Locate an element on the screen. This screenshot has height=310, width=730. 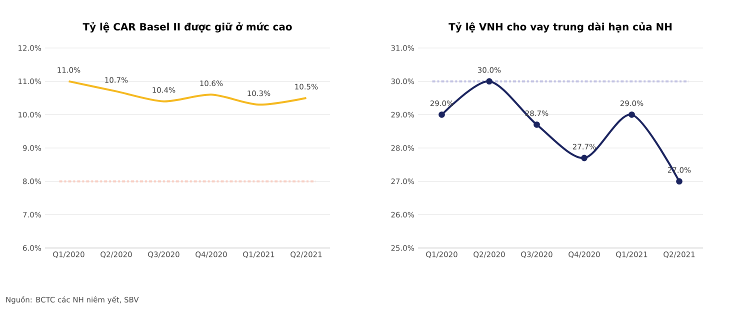
chart-title: Tỷ lệ VNH cho vay trung dài hạn của NH is located at coordinates (560, 27).